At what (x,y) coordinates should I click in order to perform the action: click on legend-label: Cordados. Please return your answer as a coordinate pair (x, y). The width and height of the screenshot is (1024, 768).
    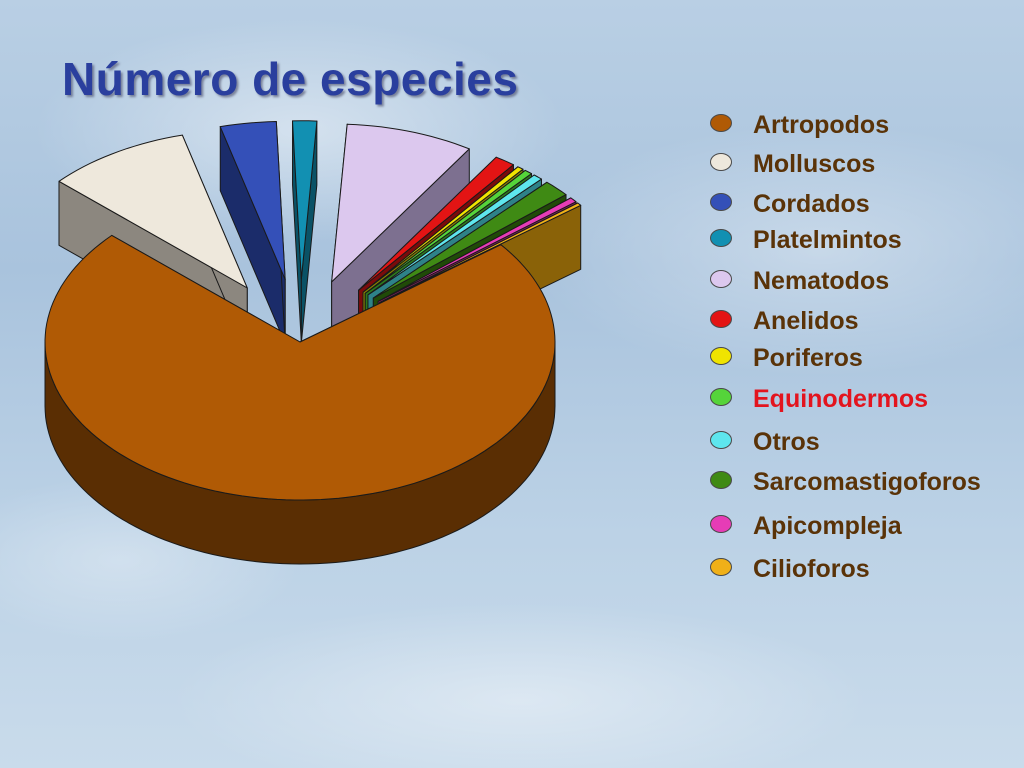
    Looking at the image, I should click on (811, 204).